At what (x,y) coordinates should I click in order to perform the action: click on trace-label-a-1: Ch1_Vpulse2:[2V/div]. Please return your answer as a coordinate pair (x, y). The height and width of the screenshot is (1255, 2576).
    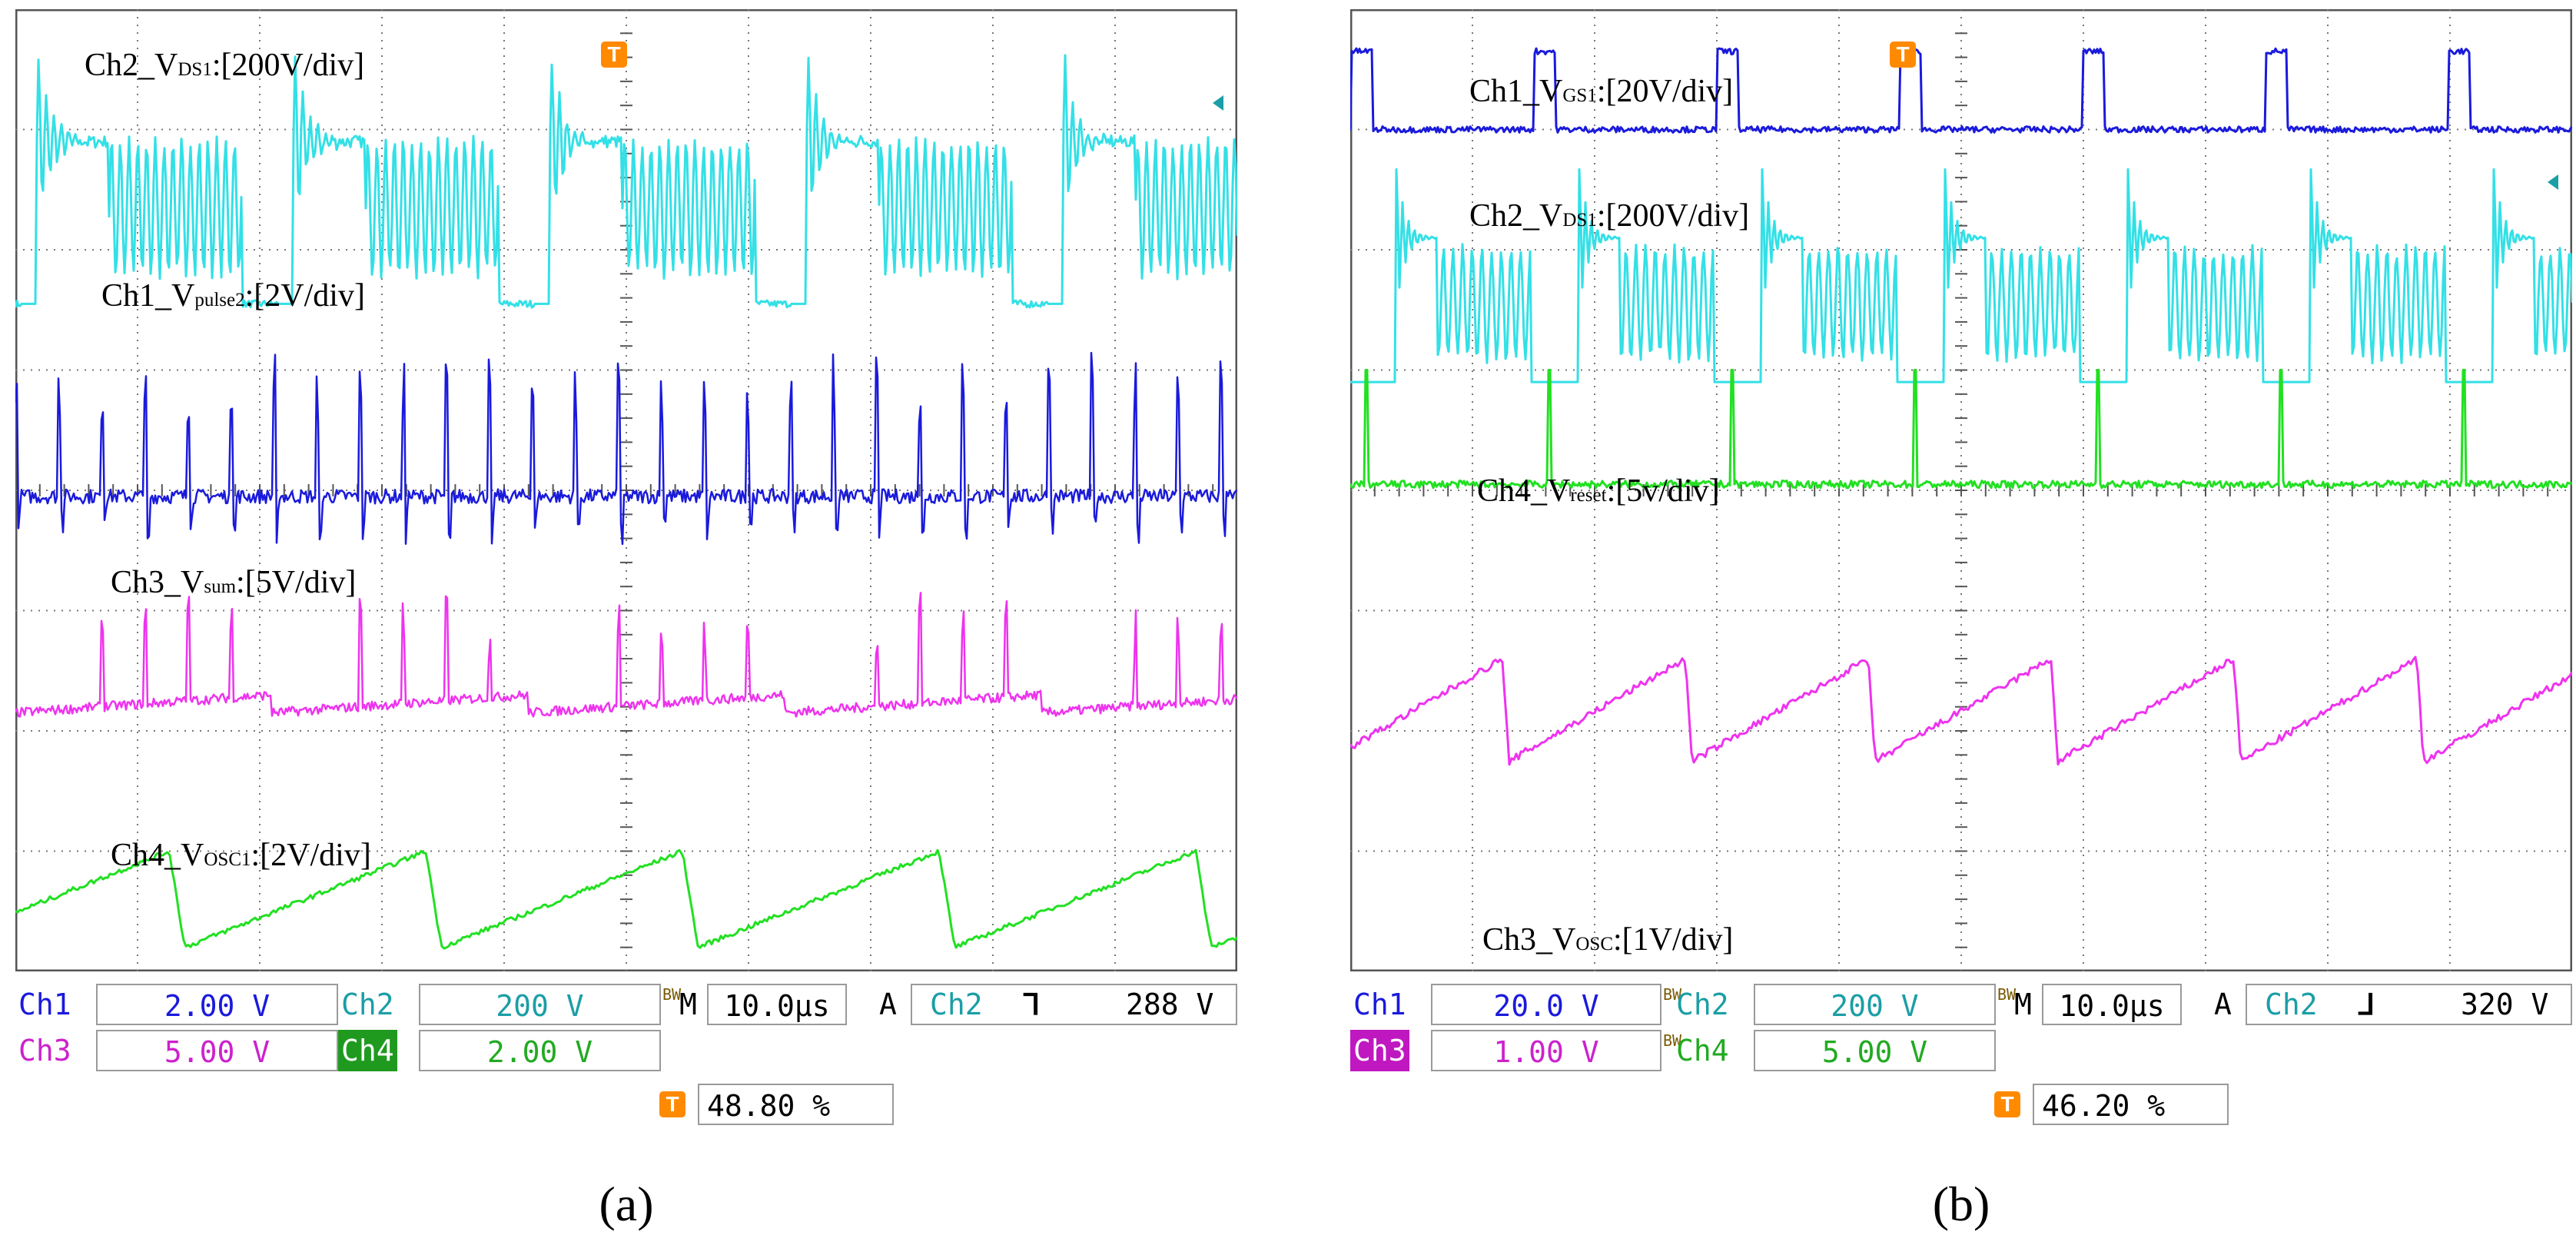
    Looking at the image, I should click on (233, 296).